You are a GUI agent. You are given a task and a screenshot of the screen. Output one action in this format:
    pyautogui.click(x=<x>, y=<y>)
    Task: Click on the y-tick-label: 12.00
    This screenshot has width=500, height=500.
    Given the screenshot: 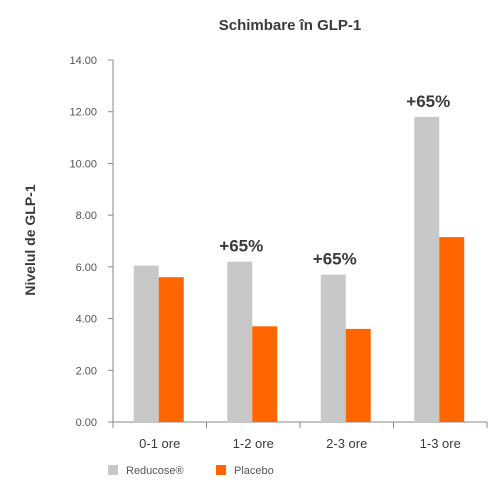 What is the action you would take?
    pyautogui.click(x=83, y=113)
    